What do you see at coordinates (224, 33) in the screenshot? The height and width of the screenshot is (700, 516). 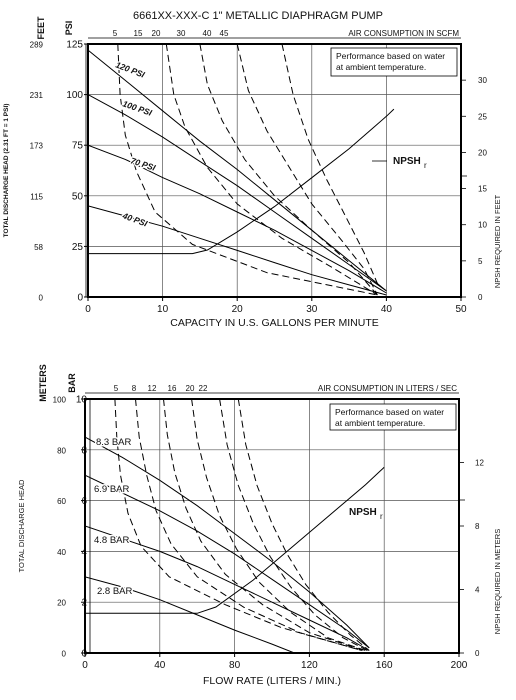 I see `air-tick-label: 45` at bounding box center [224, 33].